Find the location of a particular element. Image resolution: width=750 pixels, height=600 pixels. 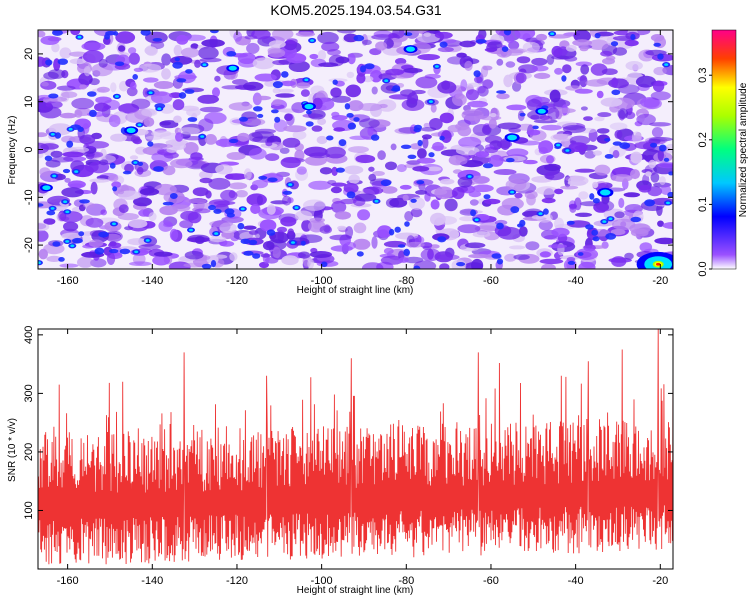

top-y-tick-label: 20 is located at coordinates (29, 54).